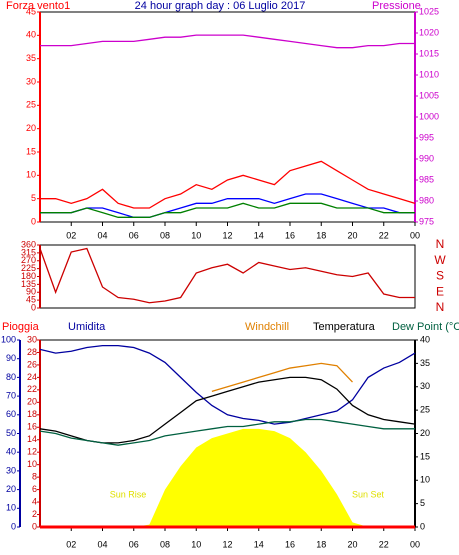  Describe the element at coordinates (32, 427) in the screenshot. I see `y3-tick-label: 16` at that location.